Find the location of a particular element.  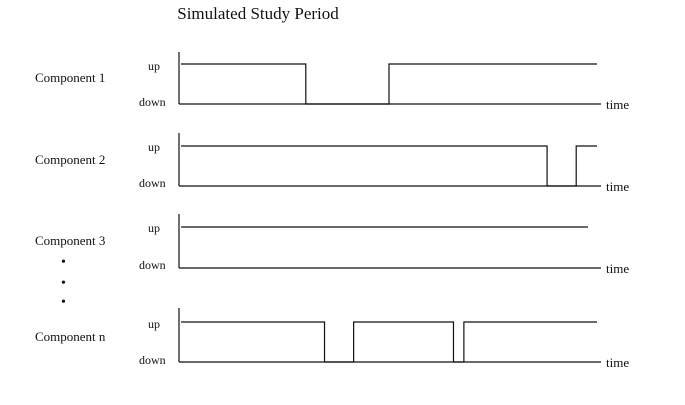

component-row-2: Component 2 up down time is located at coordinates (332, 163).